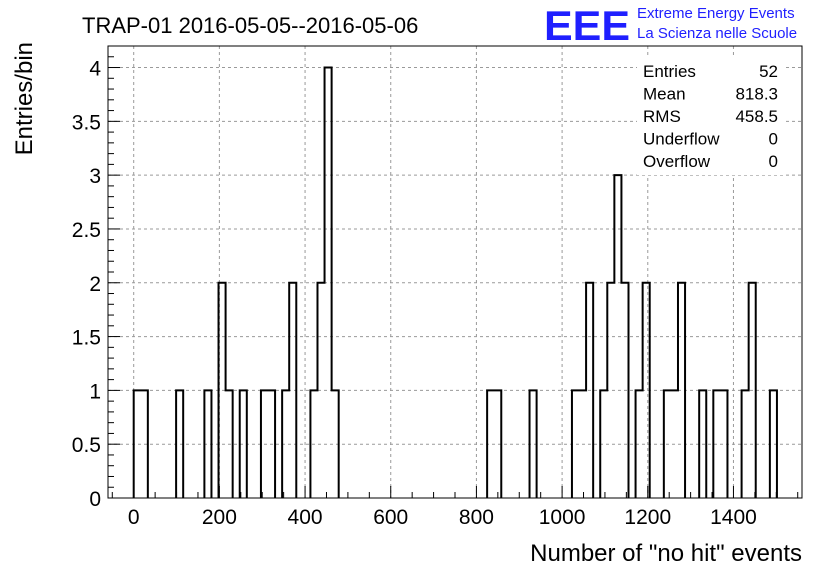  Describe the element at coordinates (95, 69) in the screenshot. I see `y-tick-label: 4` at that location.